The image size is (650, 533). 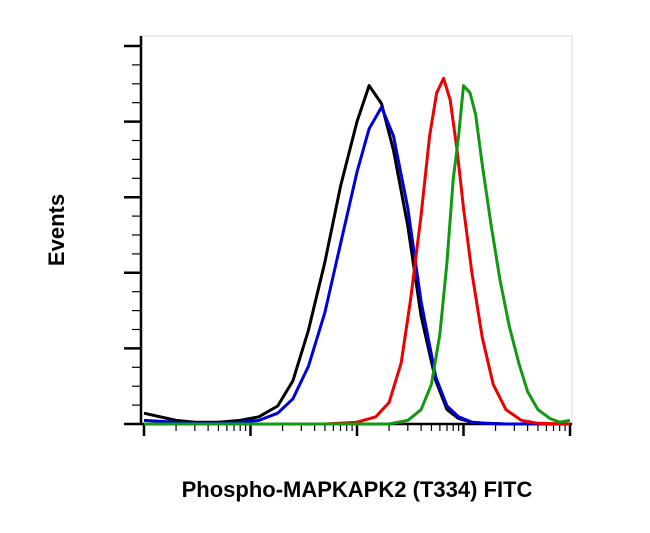 I want to click on x-axis-ticks, so click(x=357, y=430).